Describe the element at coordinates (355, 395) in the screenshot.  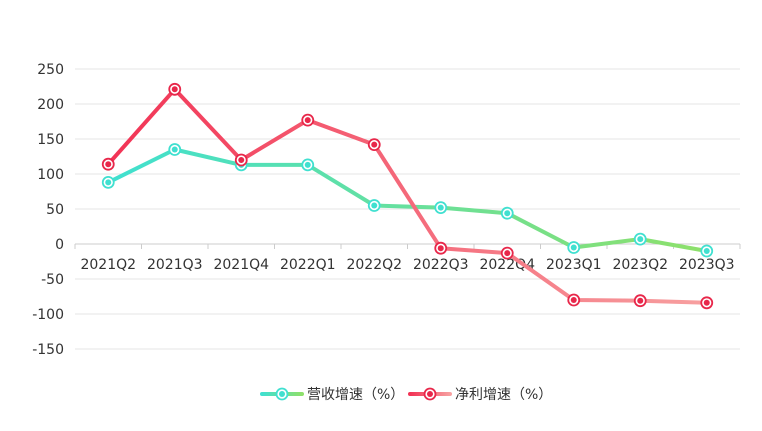
I see `legend-label: 营收增速（%）` at that location.